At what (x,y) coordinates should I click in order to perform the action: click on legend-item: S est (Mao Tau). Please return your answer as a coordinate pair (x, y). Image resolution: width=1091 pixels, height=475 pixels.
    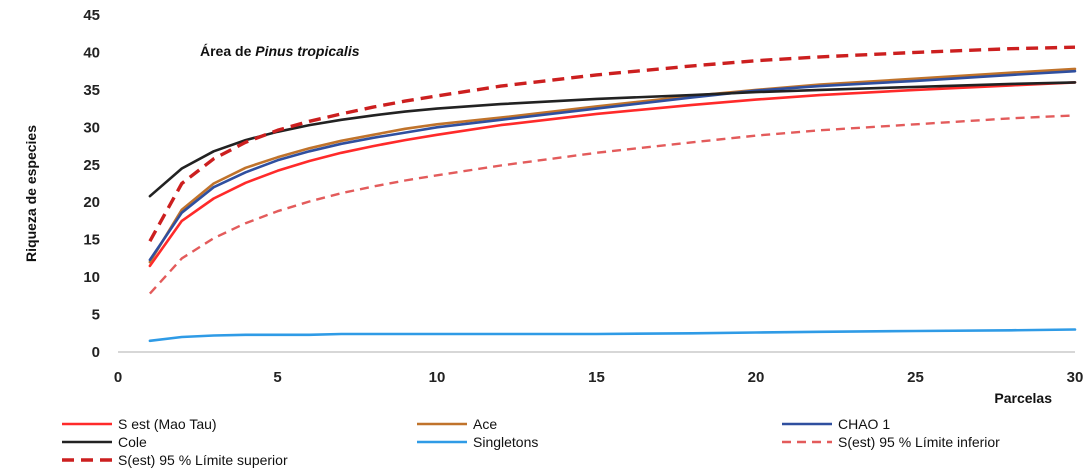
    Looking at the image, I should click on (139, 424).